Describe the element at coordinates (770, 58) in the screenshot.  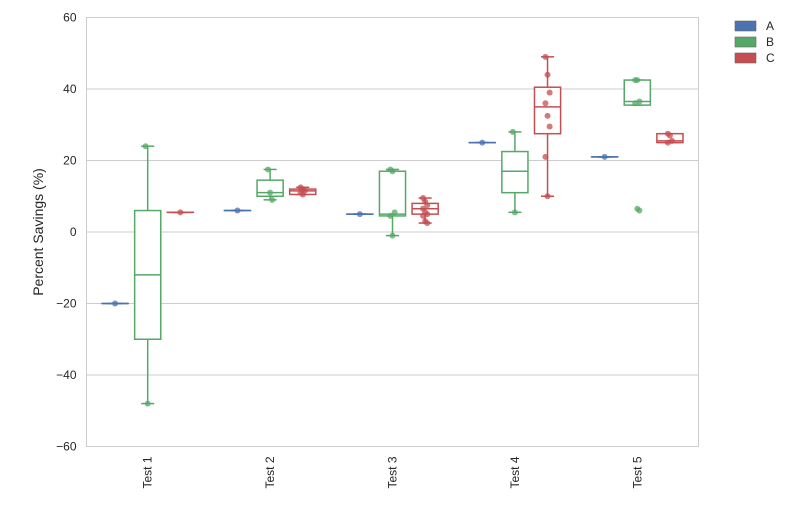
I see `legend-label: C` at that location.